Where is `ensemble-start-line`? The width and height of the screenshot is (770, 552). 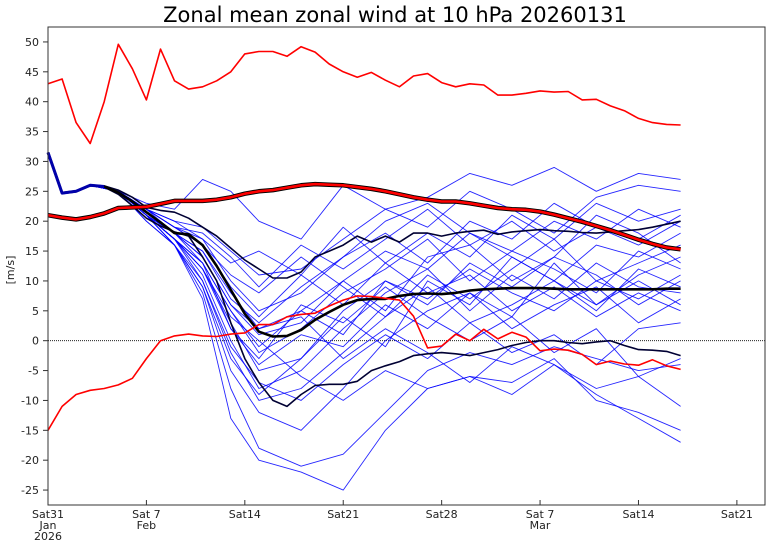 ensemble-start-line is located at coordinates (75, 173).